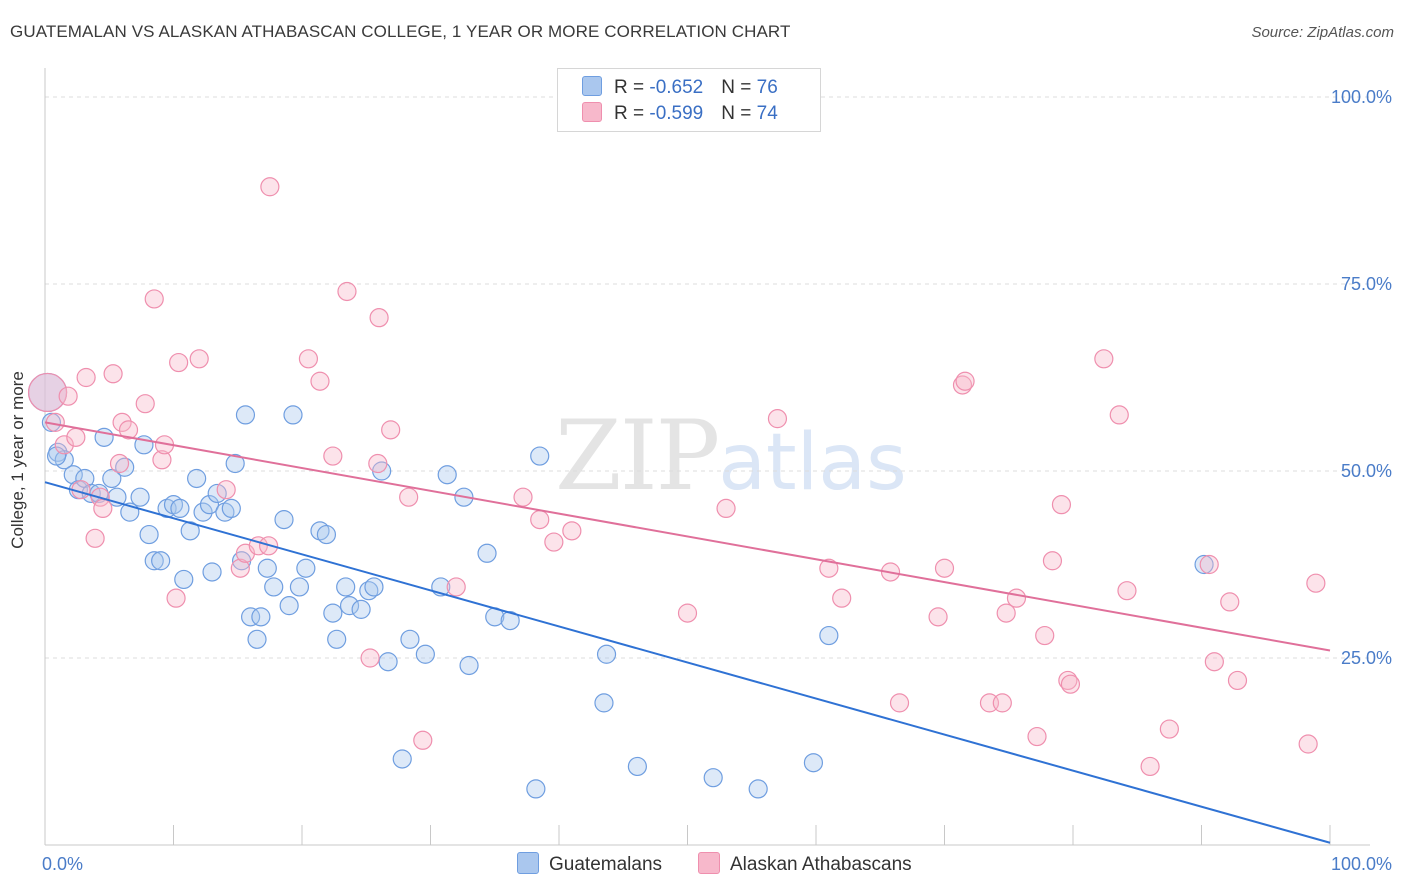 The width and height of the screenshot is (1406, 892). I want to click on legend-swatch-guatemalans, so click(592, 86).